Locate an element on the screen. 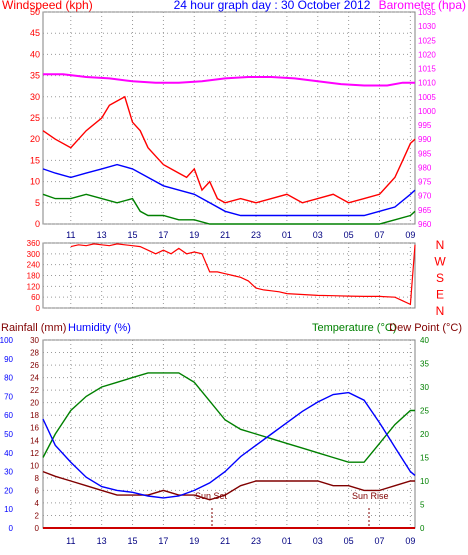 The image size is (468, 555). rainfall-tick-label: 4 is located at coordinates (37, 503).